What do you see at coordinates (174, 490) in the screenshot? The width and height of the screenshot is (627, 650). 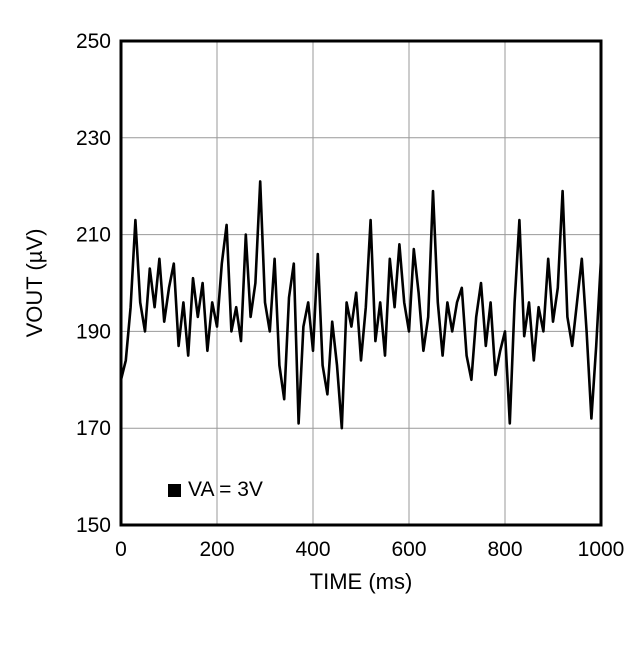 I see `legend-square-marker-icon` at bounding box center [174, 490].